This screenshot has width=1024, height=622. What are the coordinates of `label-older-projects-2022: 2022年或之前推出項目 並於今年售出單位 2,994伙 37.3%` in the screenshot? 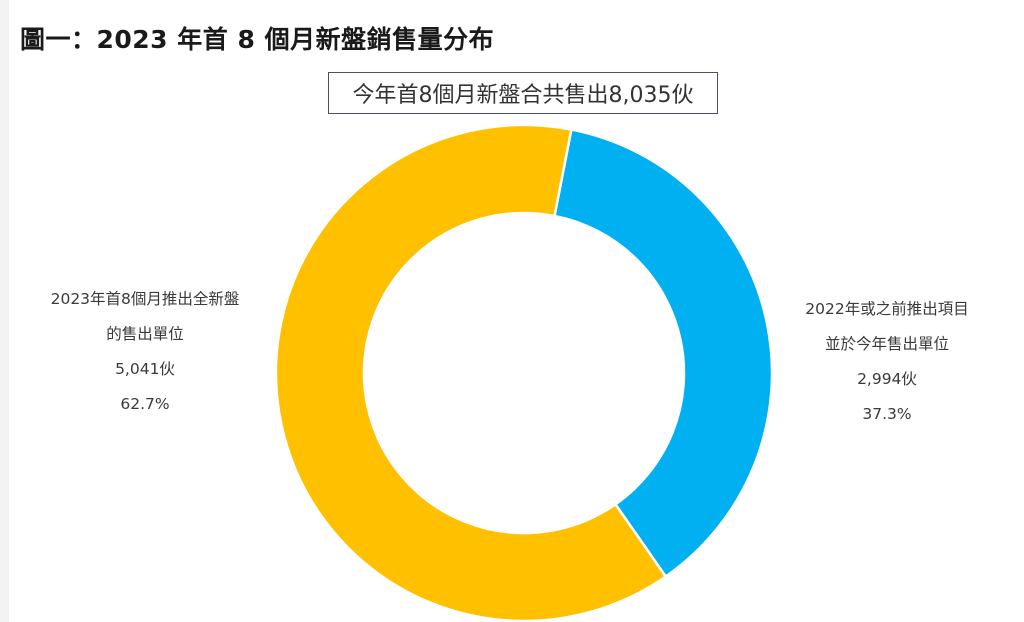 It's located at (887, 362).